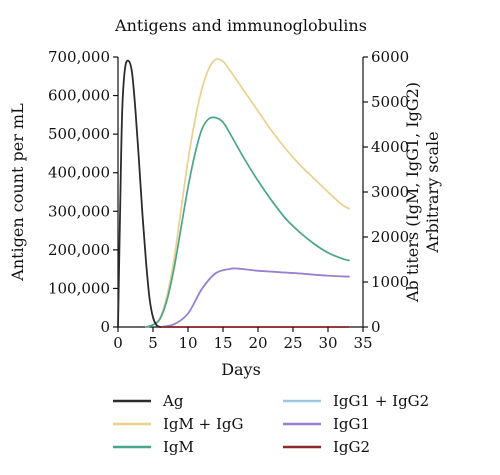 The width and height of the screenshot is (500, 475). What do you see at coordinates (153, 343) in the screenshot?
I see `x-tick-label: 5` at bounding box center [153, 343].